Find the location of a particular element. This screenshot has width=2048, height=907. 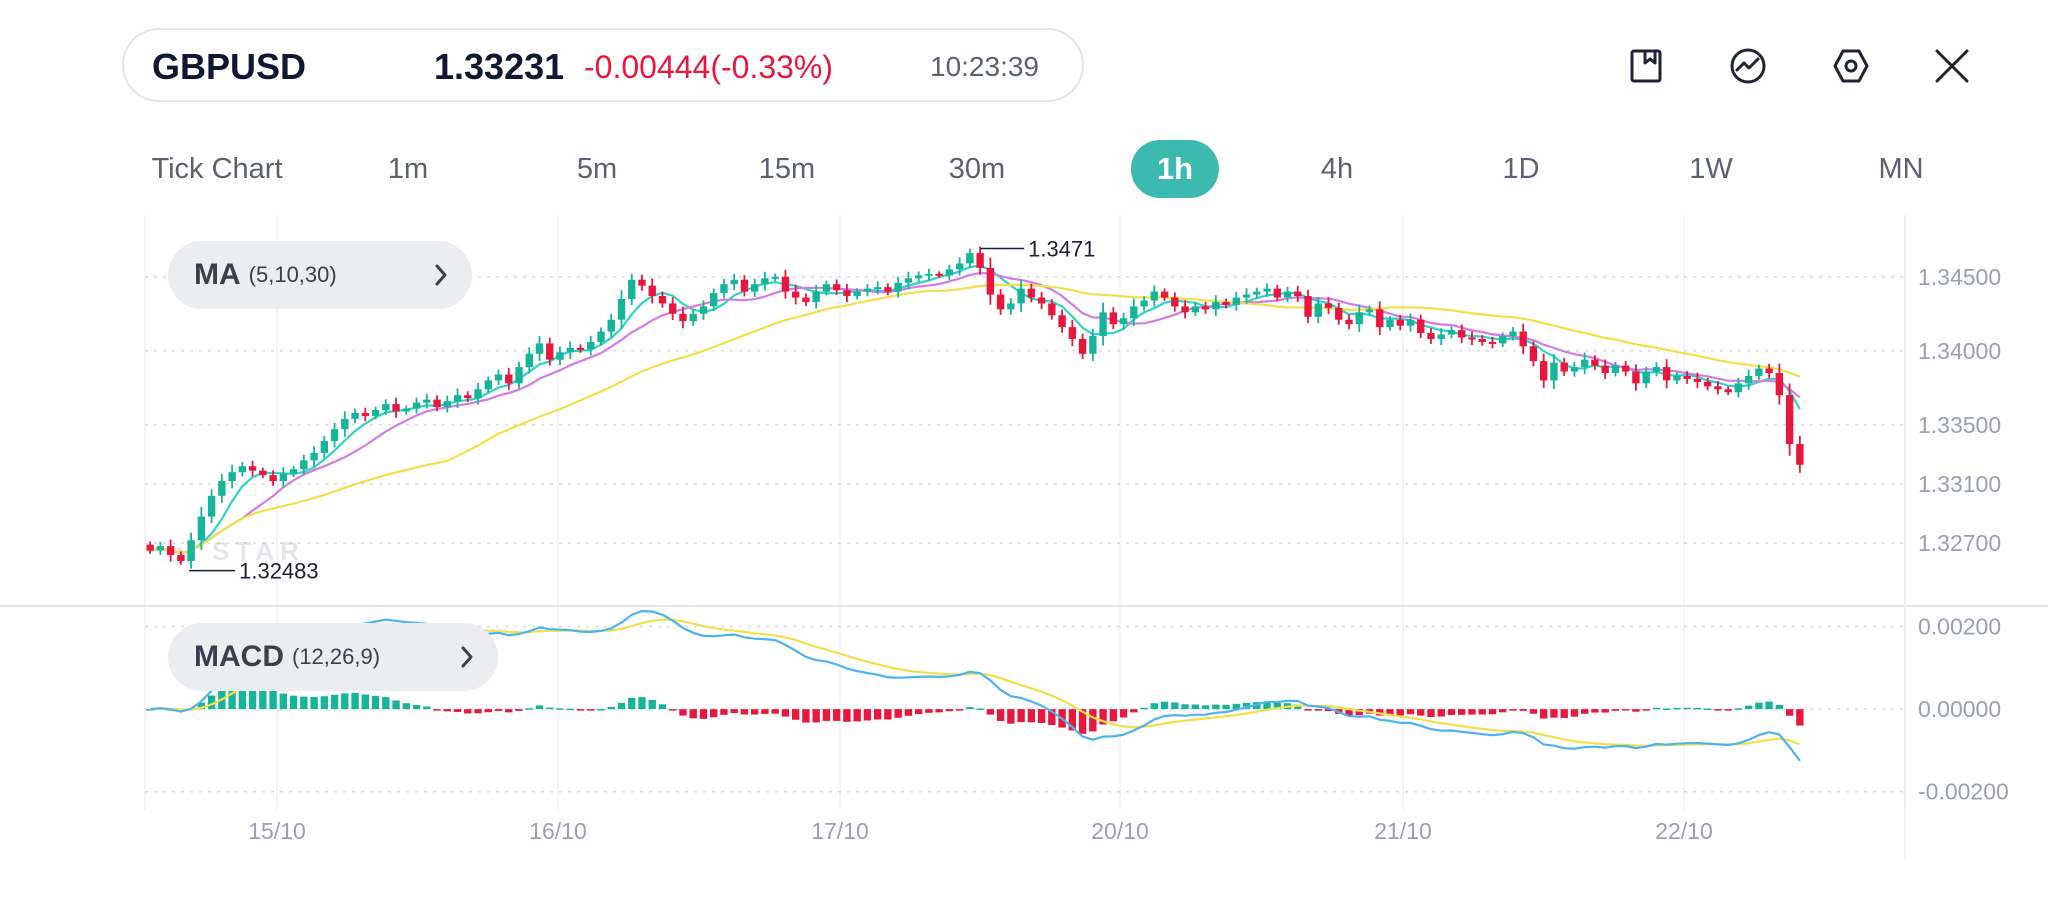

settings-hex-icon is located at coordinates (1851, 66).